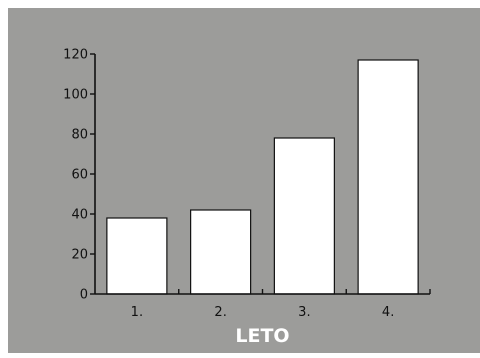  Describe the element at coordinates (262, 336) in the screenshot. I see `x-axis-title: LETO` at that location.